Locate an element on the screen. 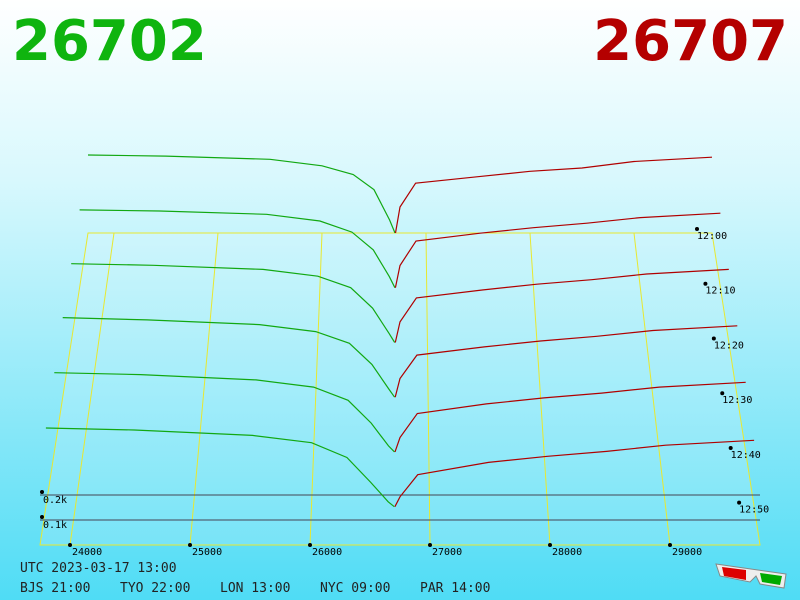 Image resolution: width=800 pixels, height=600 pixels. clock: NYC 09:00 is located at coordinates (355, 588).